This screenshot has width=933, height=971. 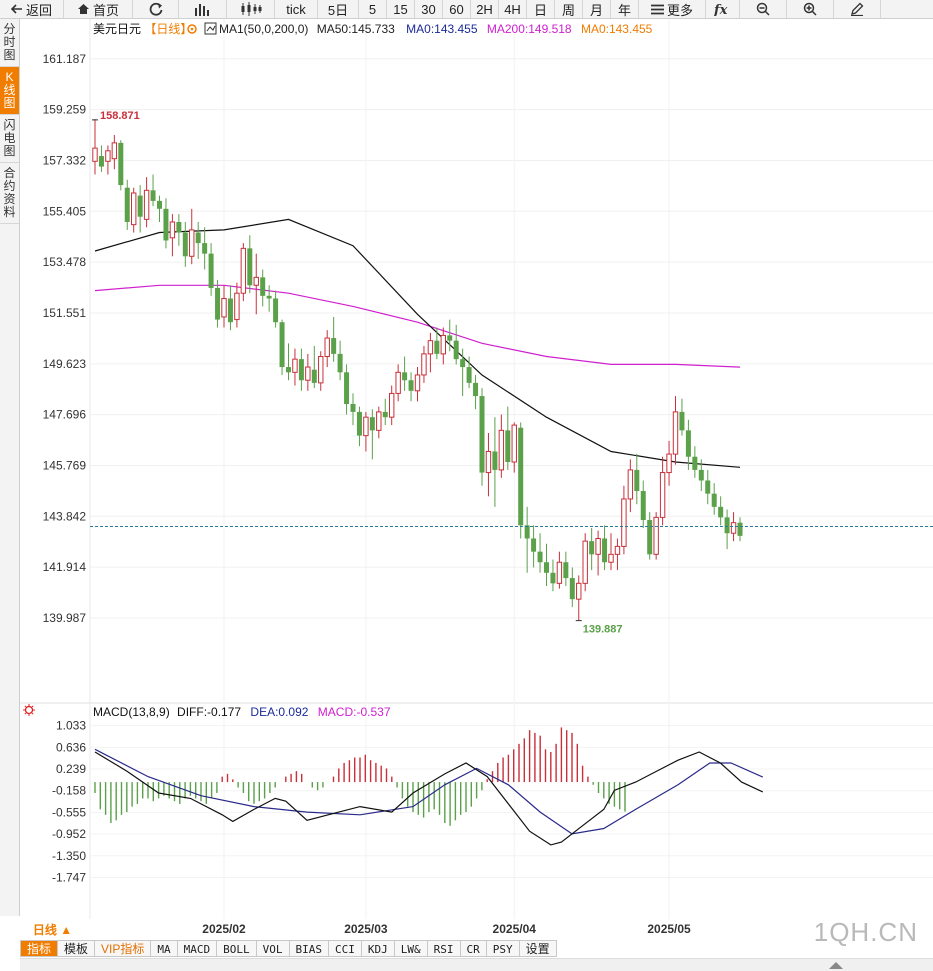 What do you see at coordinates (29, 710) in the screenshot?
I see `macd-settings-icon` at bounding box center [29, 710].